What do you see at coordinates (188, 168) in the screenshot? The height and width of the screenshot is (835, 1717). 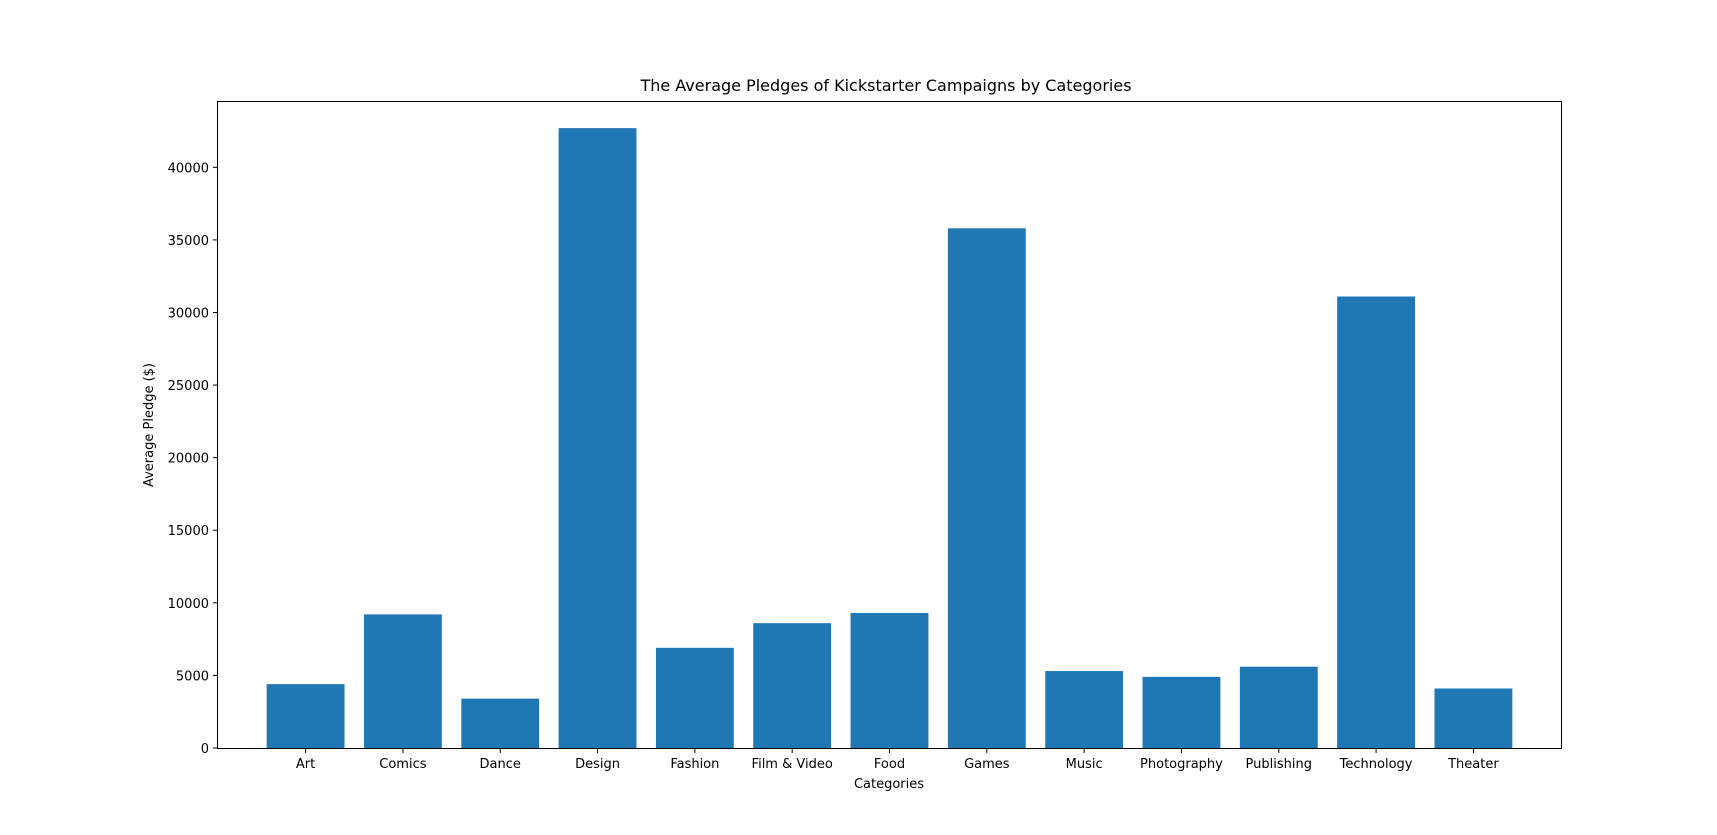 I see `y-tick-label: 40000` at bounding box center [188, 168].